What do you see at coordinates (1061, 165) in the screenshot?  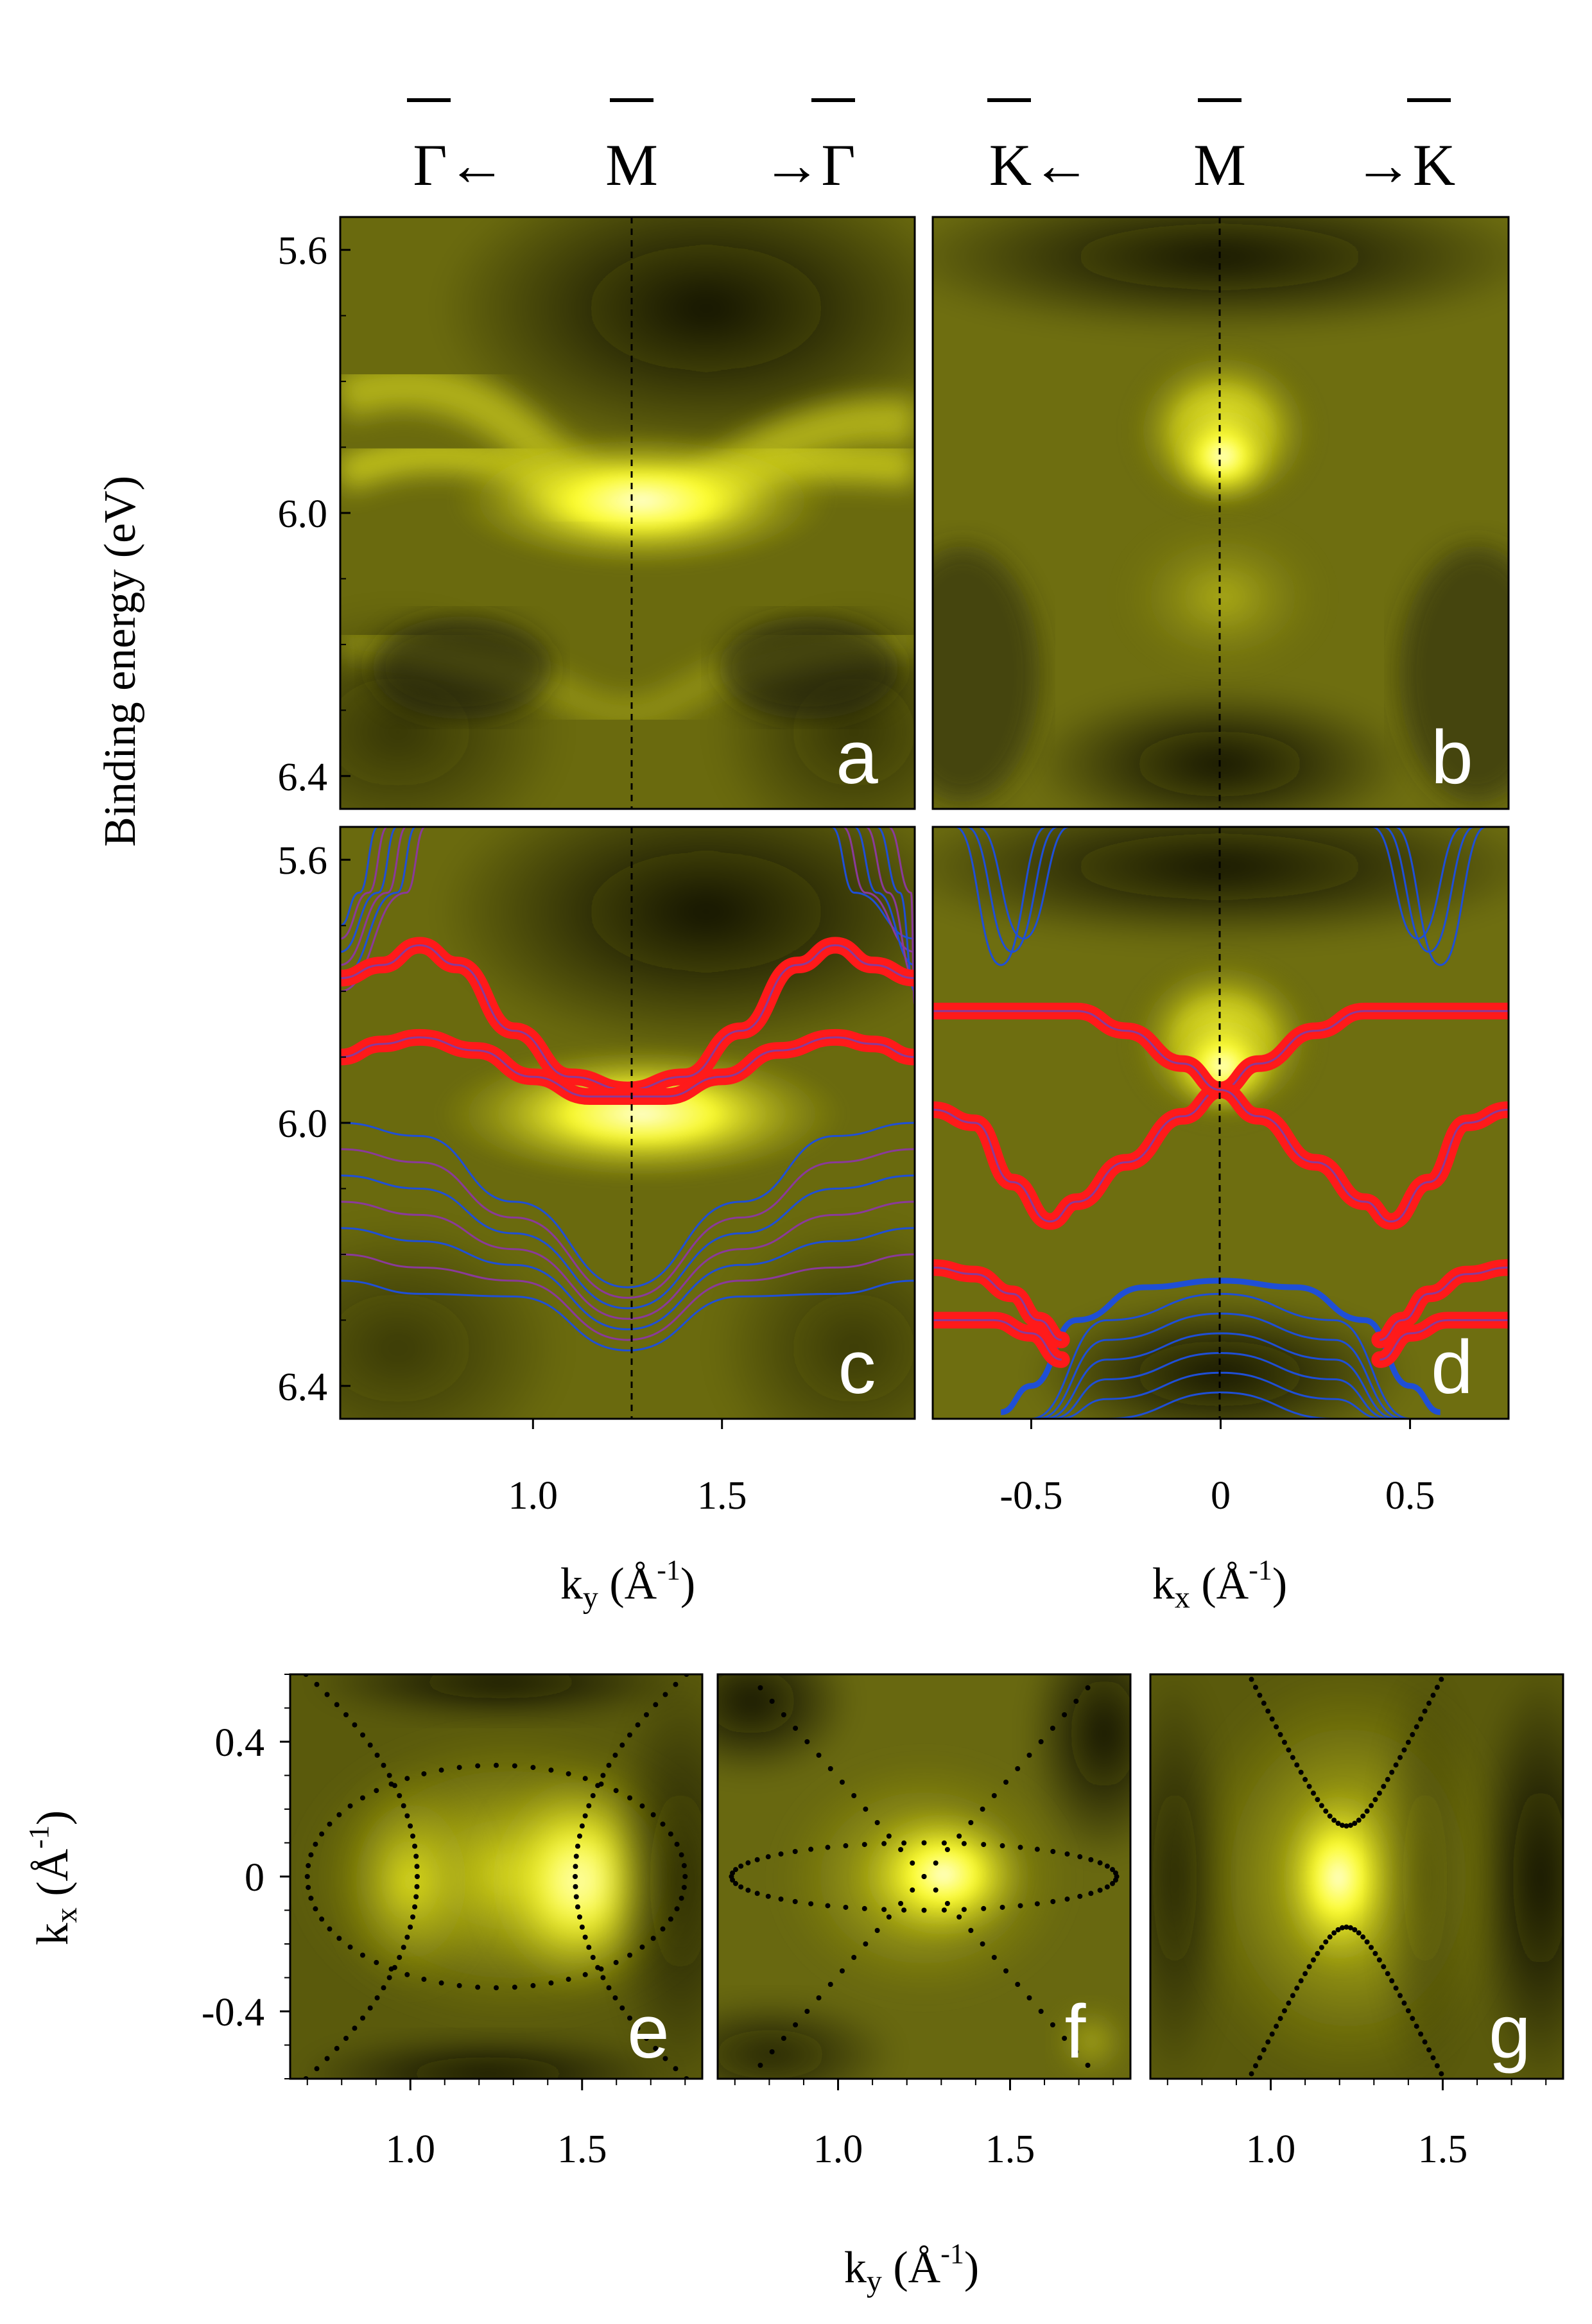 I see `hs-suffix: ←` at bounding box center [1061, 165].